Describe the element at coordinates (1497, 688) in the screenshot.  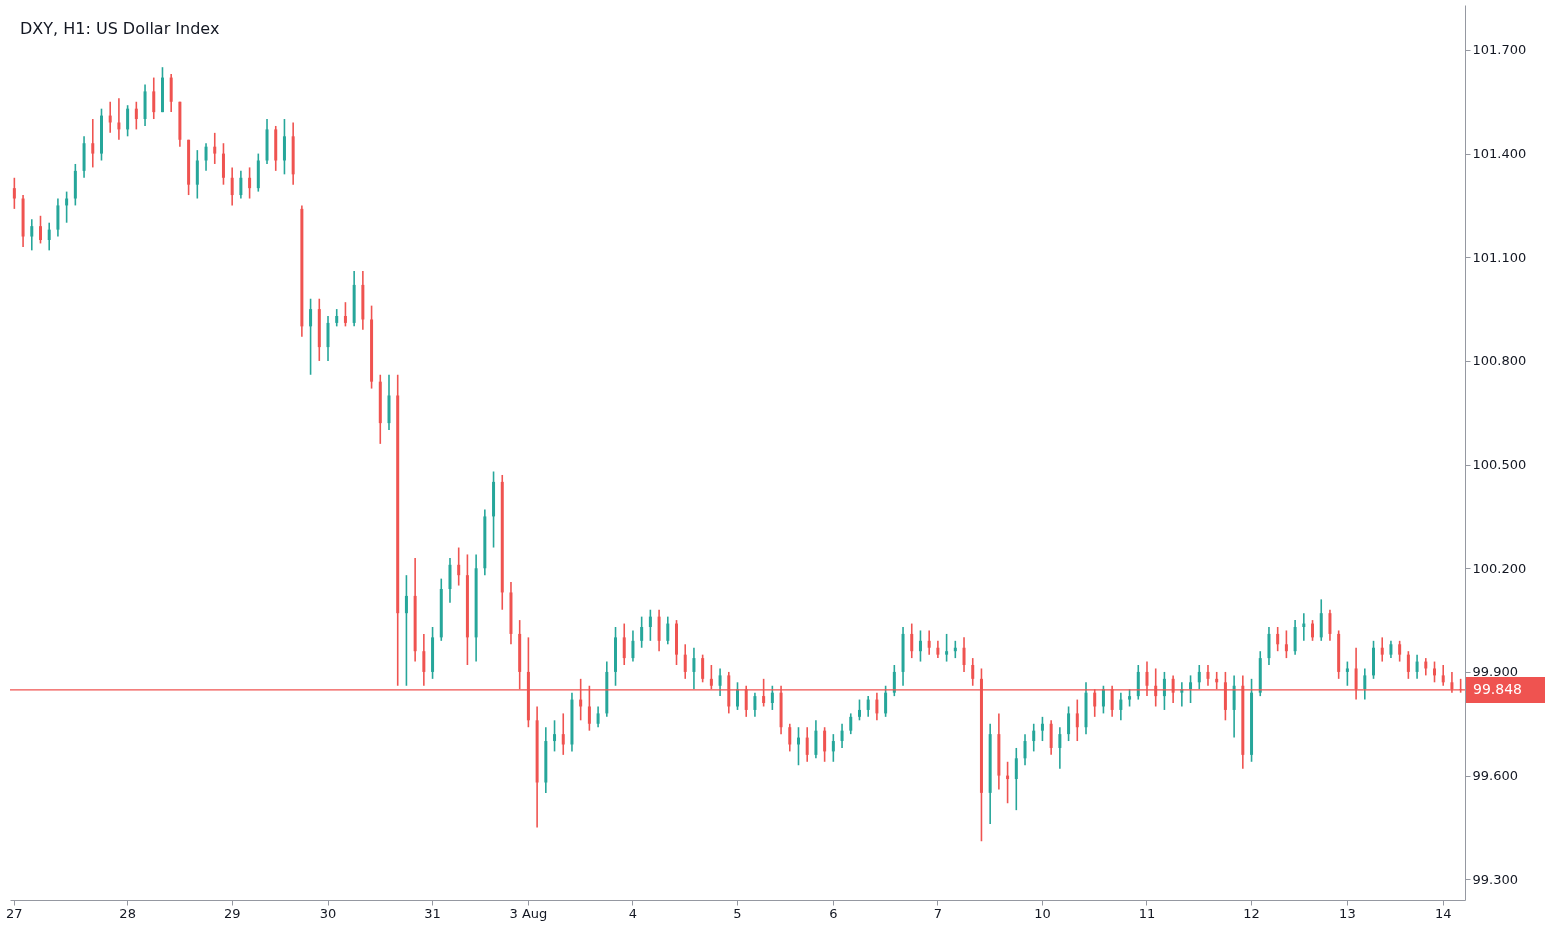
I see `ref-line-label: 99.848` at that location.